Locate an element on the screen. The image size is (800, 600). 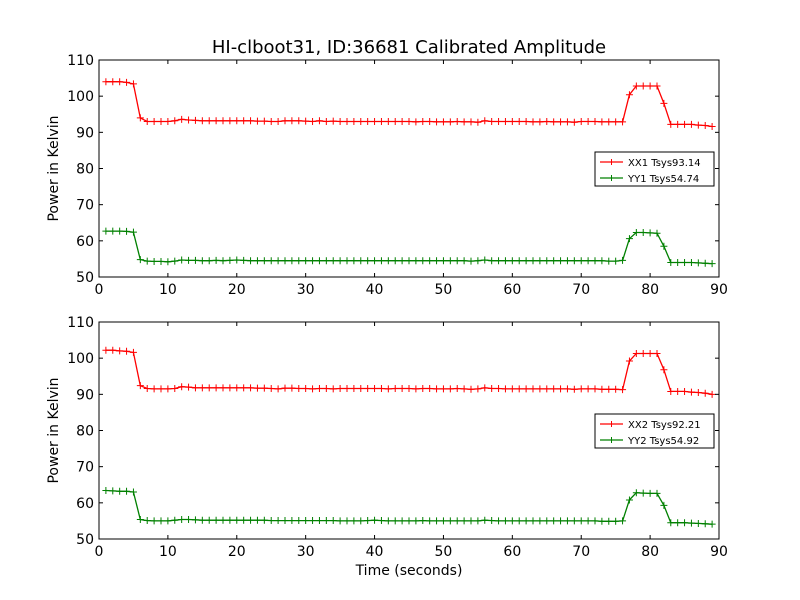
series-1-group is located at coordinates (409, 372).